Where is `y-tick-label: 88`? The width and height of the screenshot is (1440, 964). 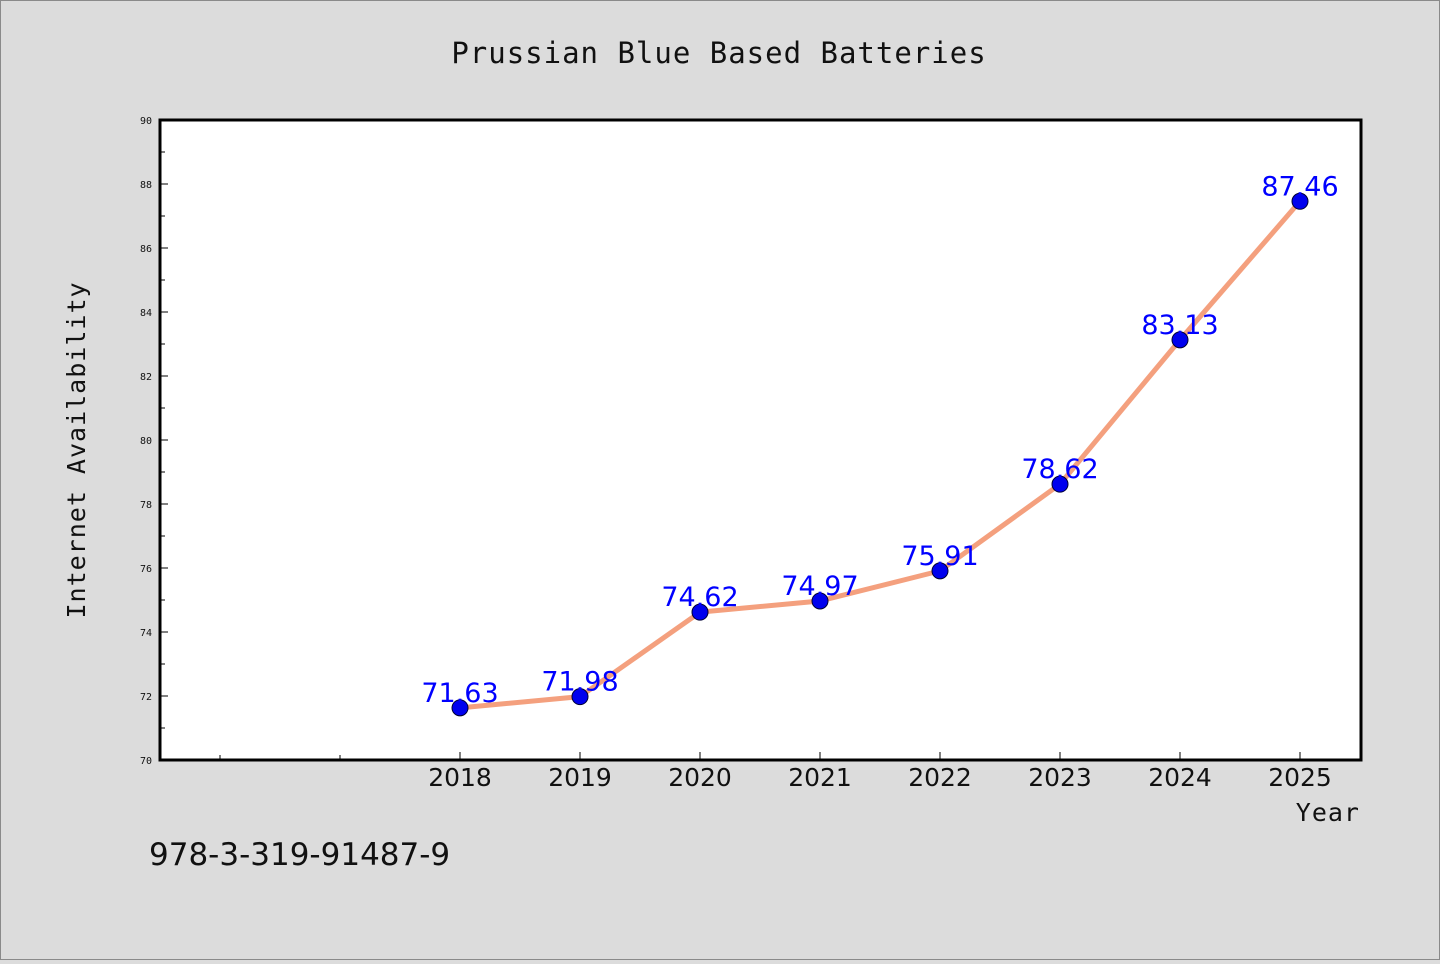 y-tick-label: 88 is located at coordinates (146, 185).